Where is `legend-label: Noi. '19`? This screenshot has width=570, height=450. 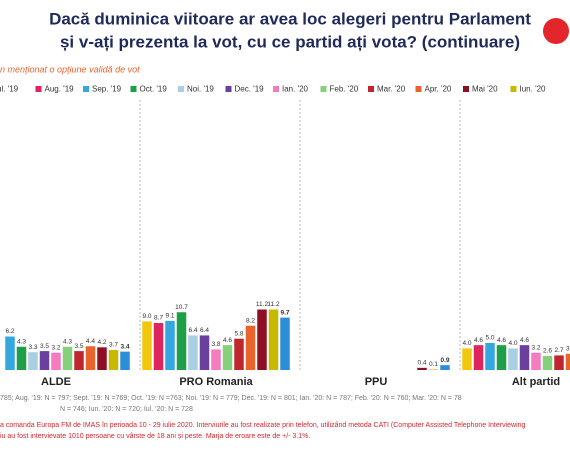
legend-label: Noi. '19 is located at coordinates (200, 89).